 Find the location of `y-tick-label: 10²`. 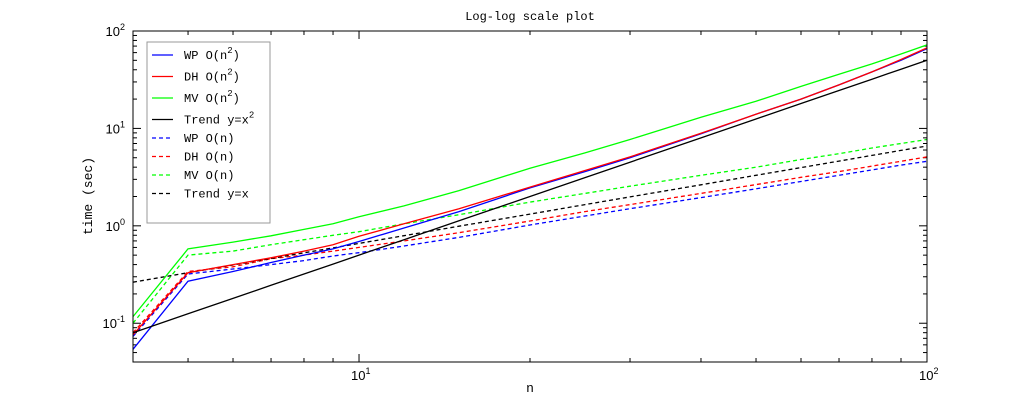

y-tick-label: 10² is located at coordinates (115, 30).